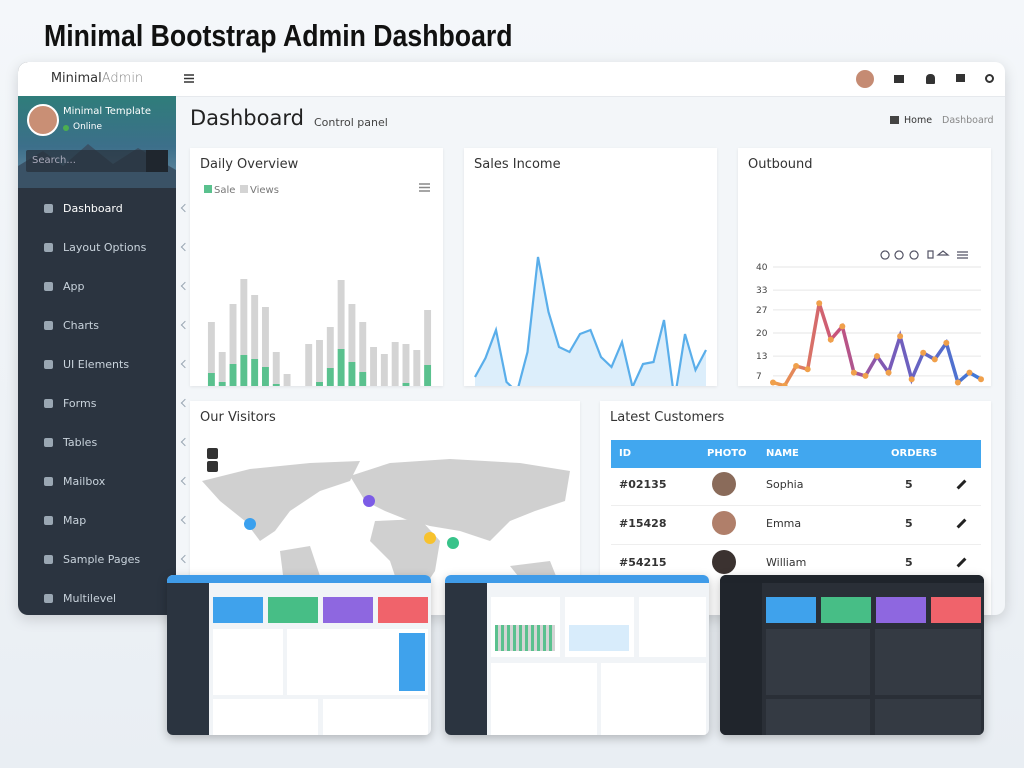 The width and height of the screenshot is (1024, 768). What do you see at coordinates (930, 79) in the screenshot?
I see `bell-icon` at bounding box center [930, 79].